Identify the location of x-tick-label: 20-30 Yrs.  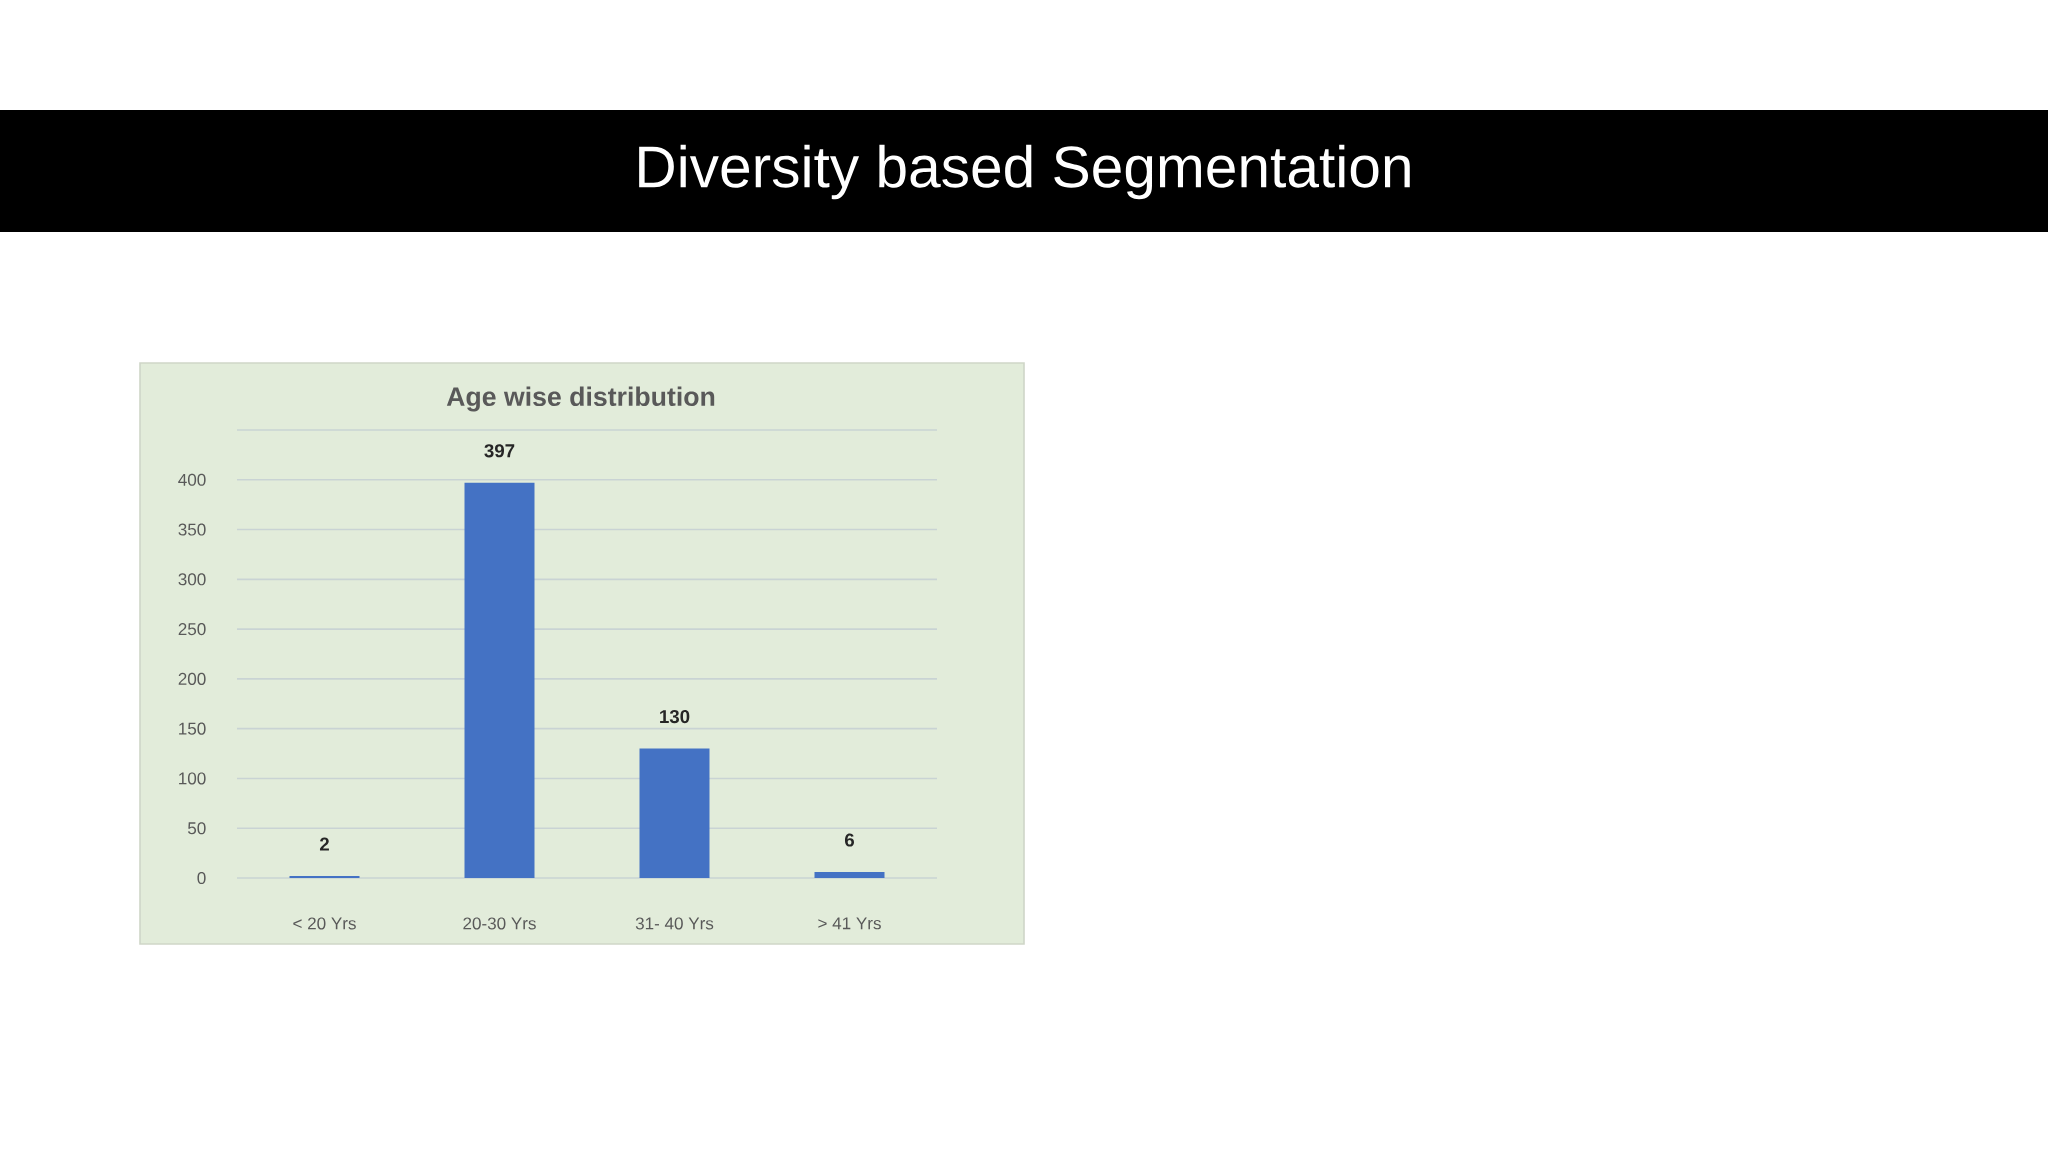
(499, 923).